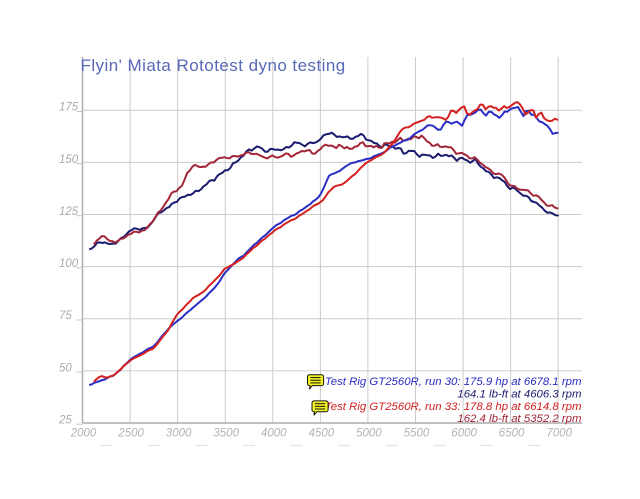 The width and height of the screenshot is (640, 499). I want to click on svg-text: 125, so click(69, 212).